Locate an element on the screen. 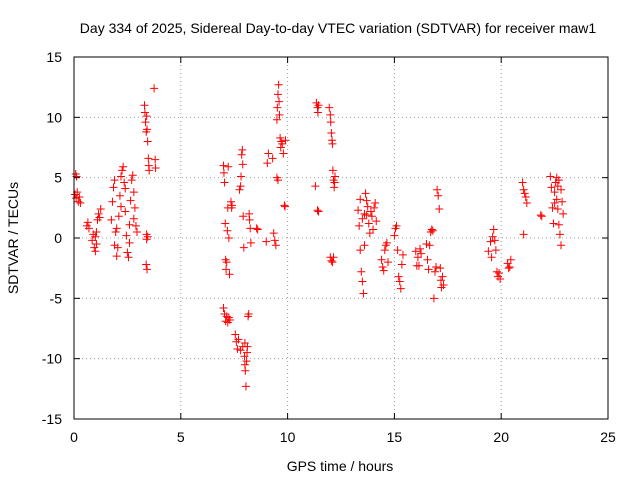  y-tick-label: -10 is located at coordinates (52, 359).